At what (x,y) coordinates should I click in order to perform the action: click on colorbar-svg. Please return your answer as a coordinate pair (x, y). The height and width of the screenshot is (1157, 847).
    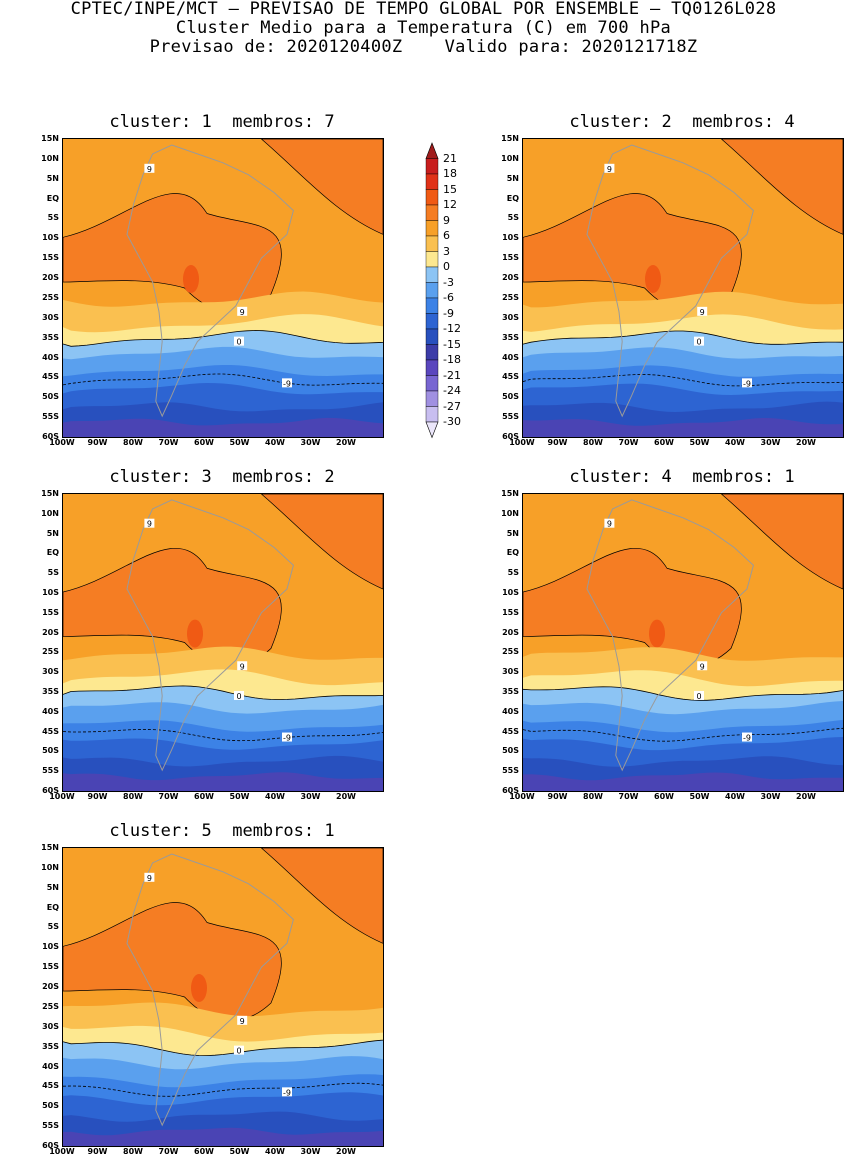
    Looking at the image, I should click on (432, 290).